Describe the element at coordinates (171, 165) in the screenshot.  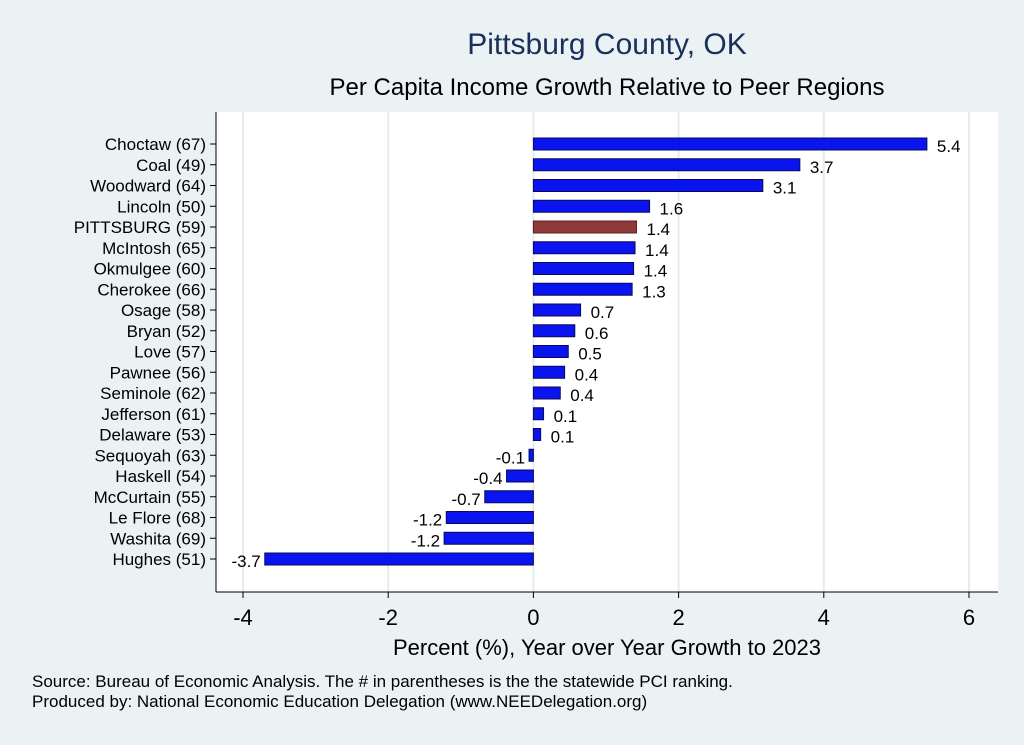
I see `category-label: Coal (49)` at that location.